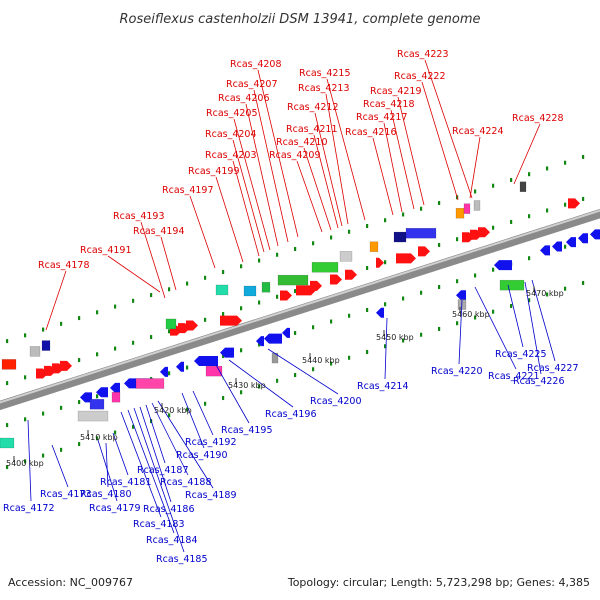  Describe the element at coordinates (202, 455) in the screenshot. I see `gene-label: Rcas_4190` at that location.